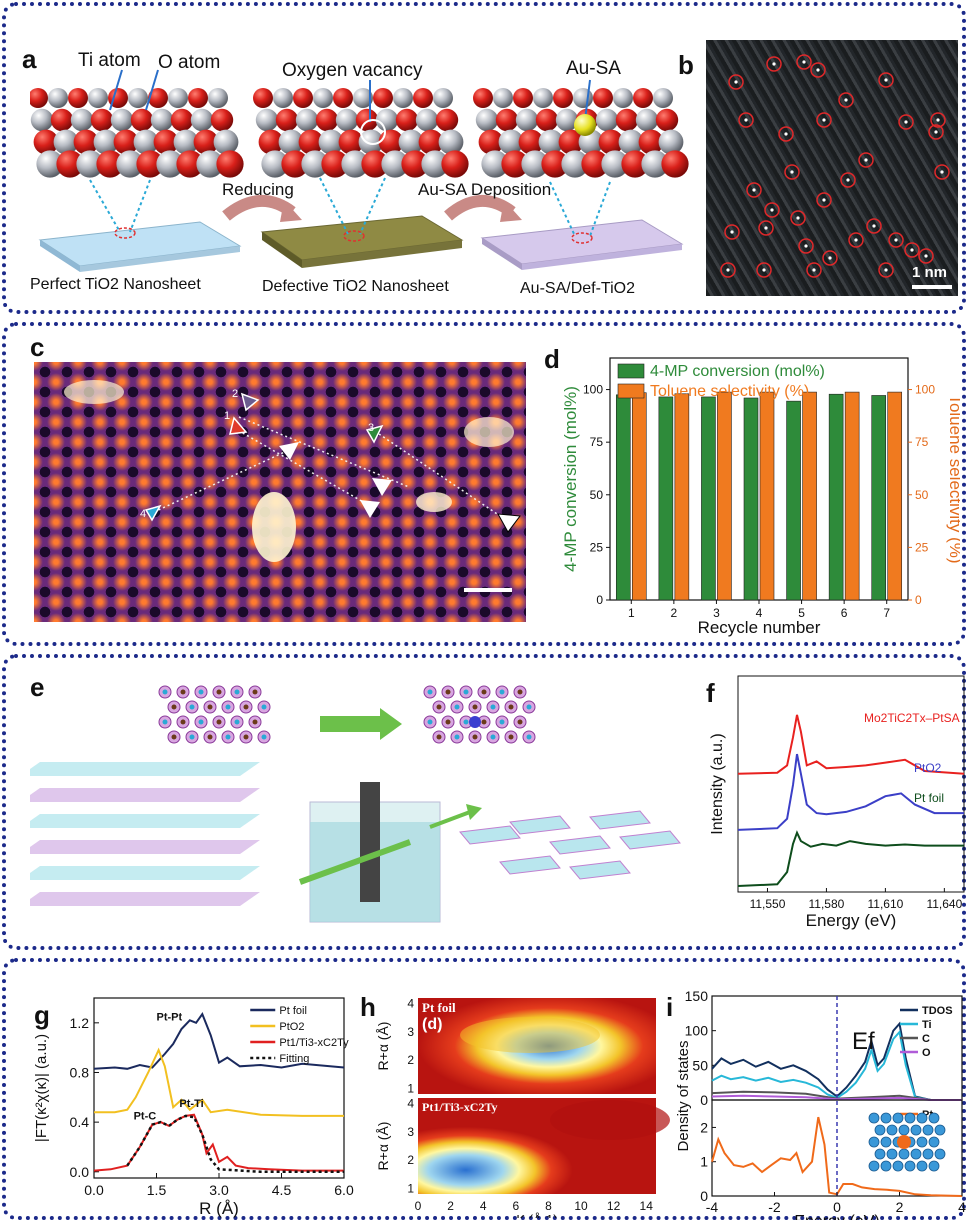 This screenshot has width=968, height=1221. I want to click on tick-label: 11,550, so click(768, 904).